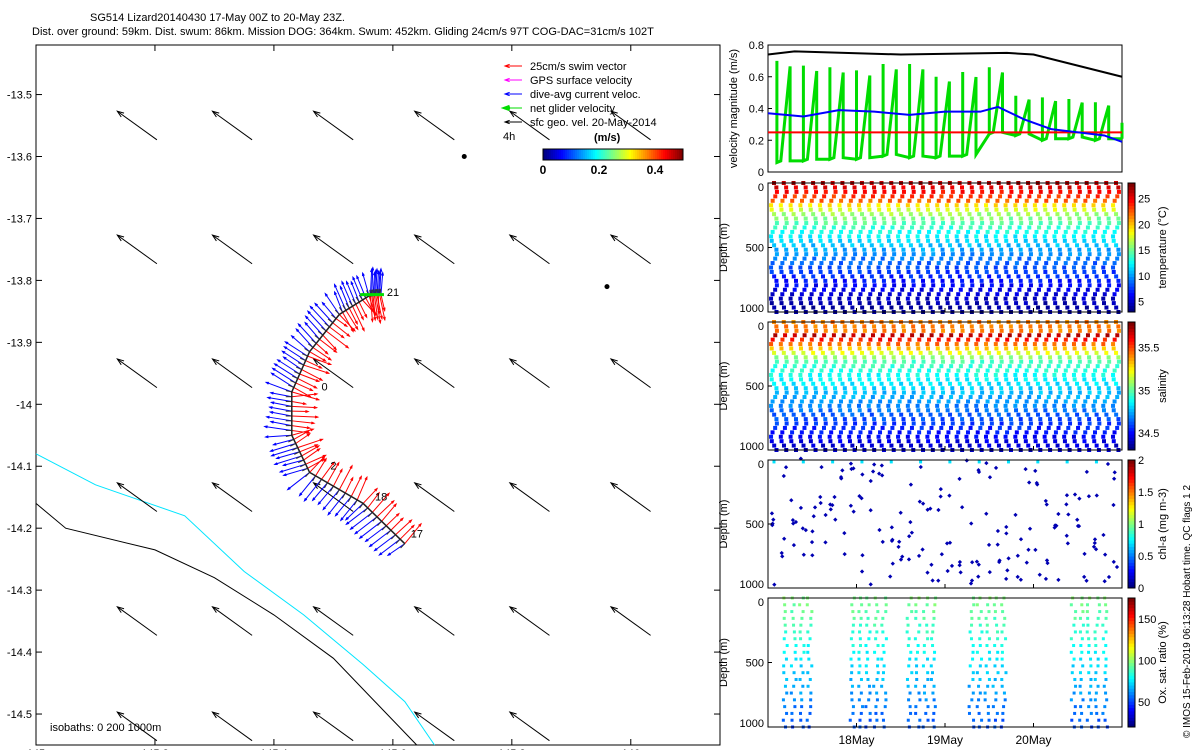 The height and width of the screenshot is (750, 1200). I want to click on swim-vector, so click(397, 524).